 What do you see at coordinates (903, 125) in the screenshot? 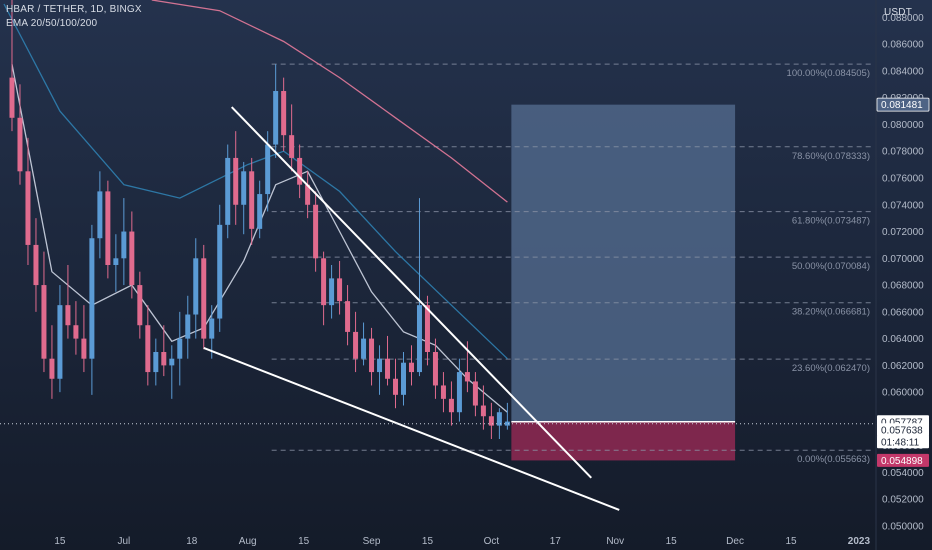
I see `y-tick-label: 0.080000` at bounding box center [903, 125].